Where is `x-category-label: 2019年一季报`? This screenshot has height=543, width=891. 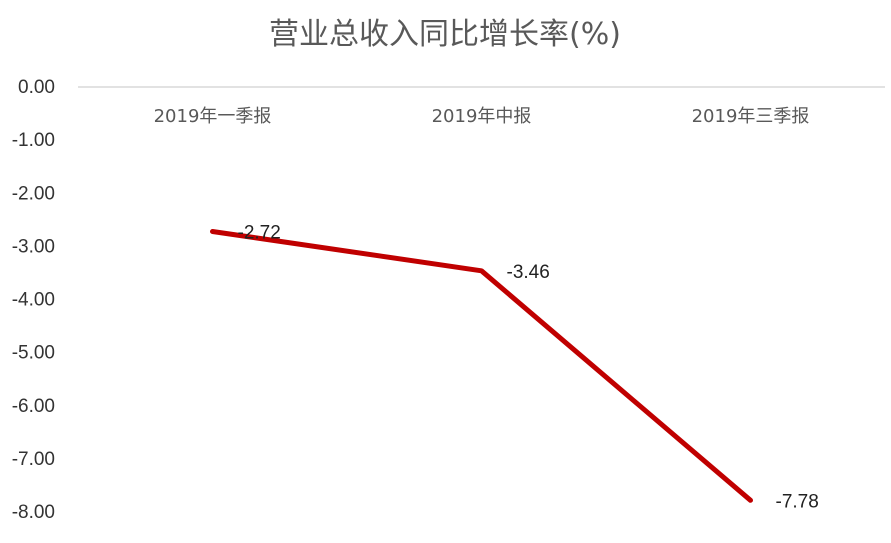 x-category-label: 2019年一季报 is located at coordinates (213, 116).